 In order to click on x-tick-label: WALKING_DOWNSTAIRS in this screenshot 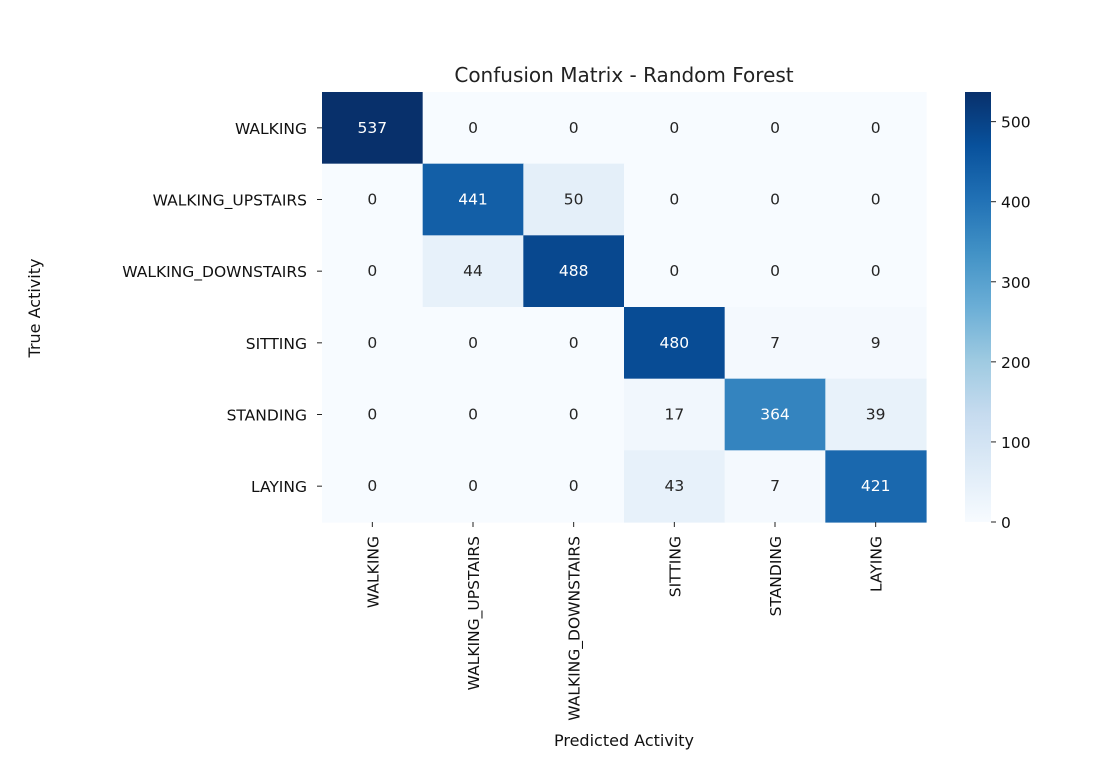, I will do `click(575, 628)`.